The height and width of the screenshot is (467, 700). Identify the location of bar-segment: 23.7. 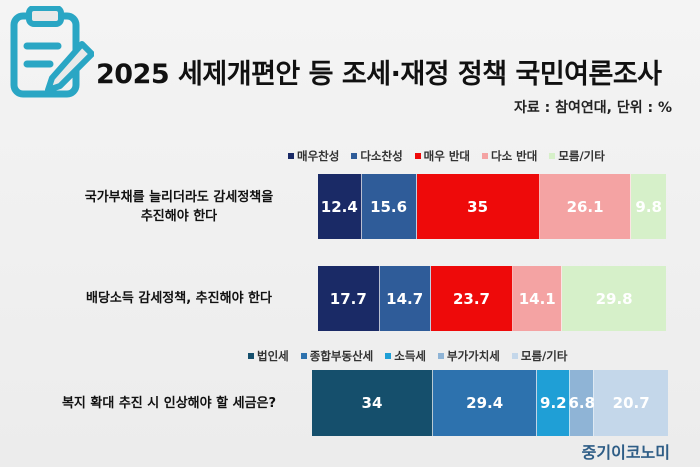
(472, 298).